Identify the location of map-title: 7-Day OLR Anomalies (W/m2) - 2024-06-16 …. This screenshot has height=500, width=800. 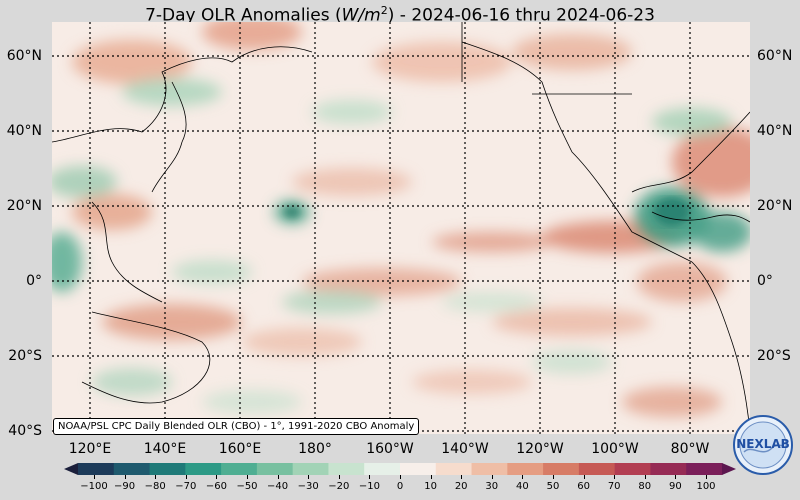
(400, 15).